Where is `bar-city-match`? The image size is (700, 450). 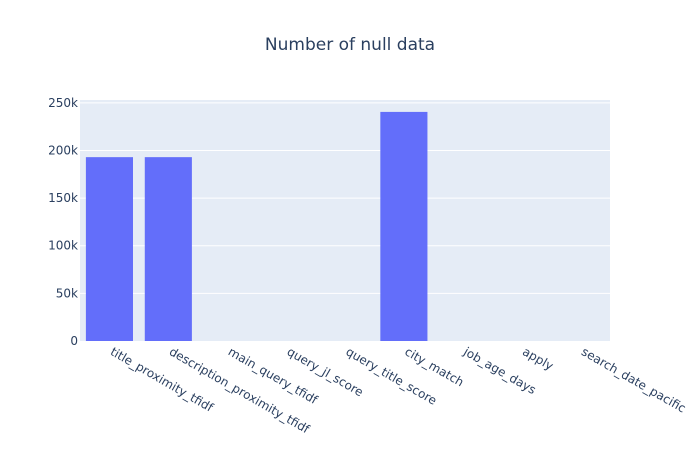
bar-city-match is located at coordinates (404, 226).